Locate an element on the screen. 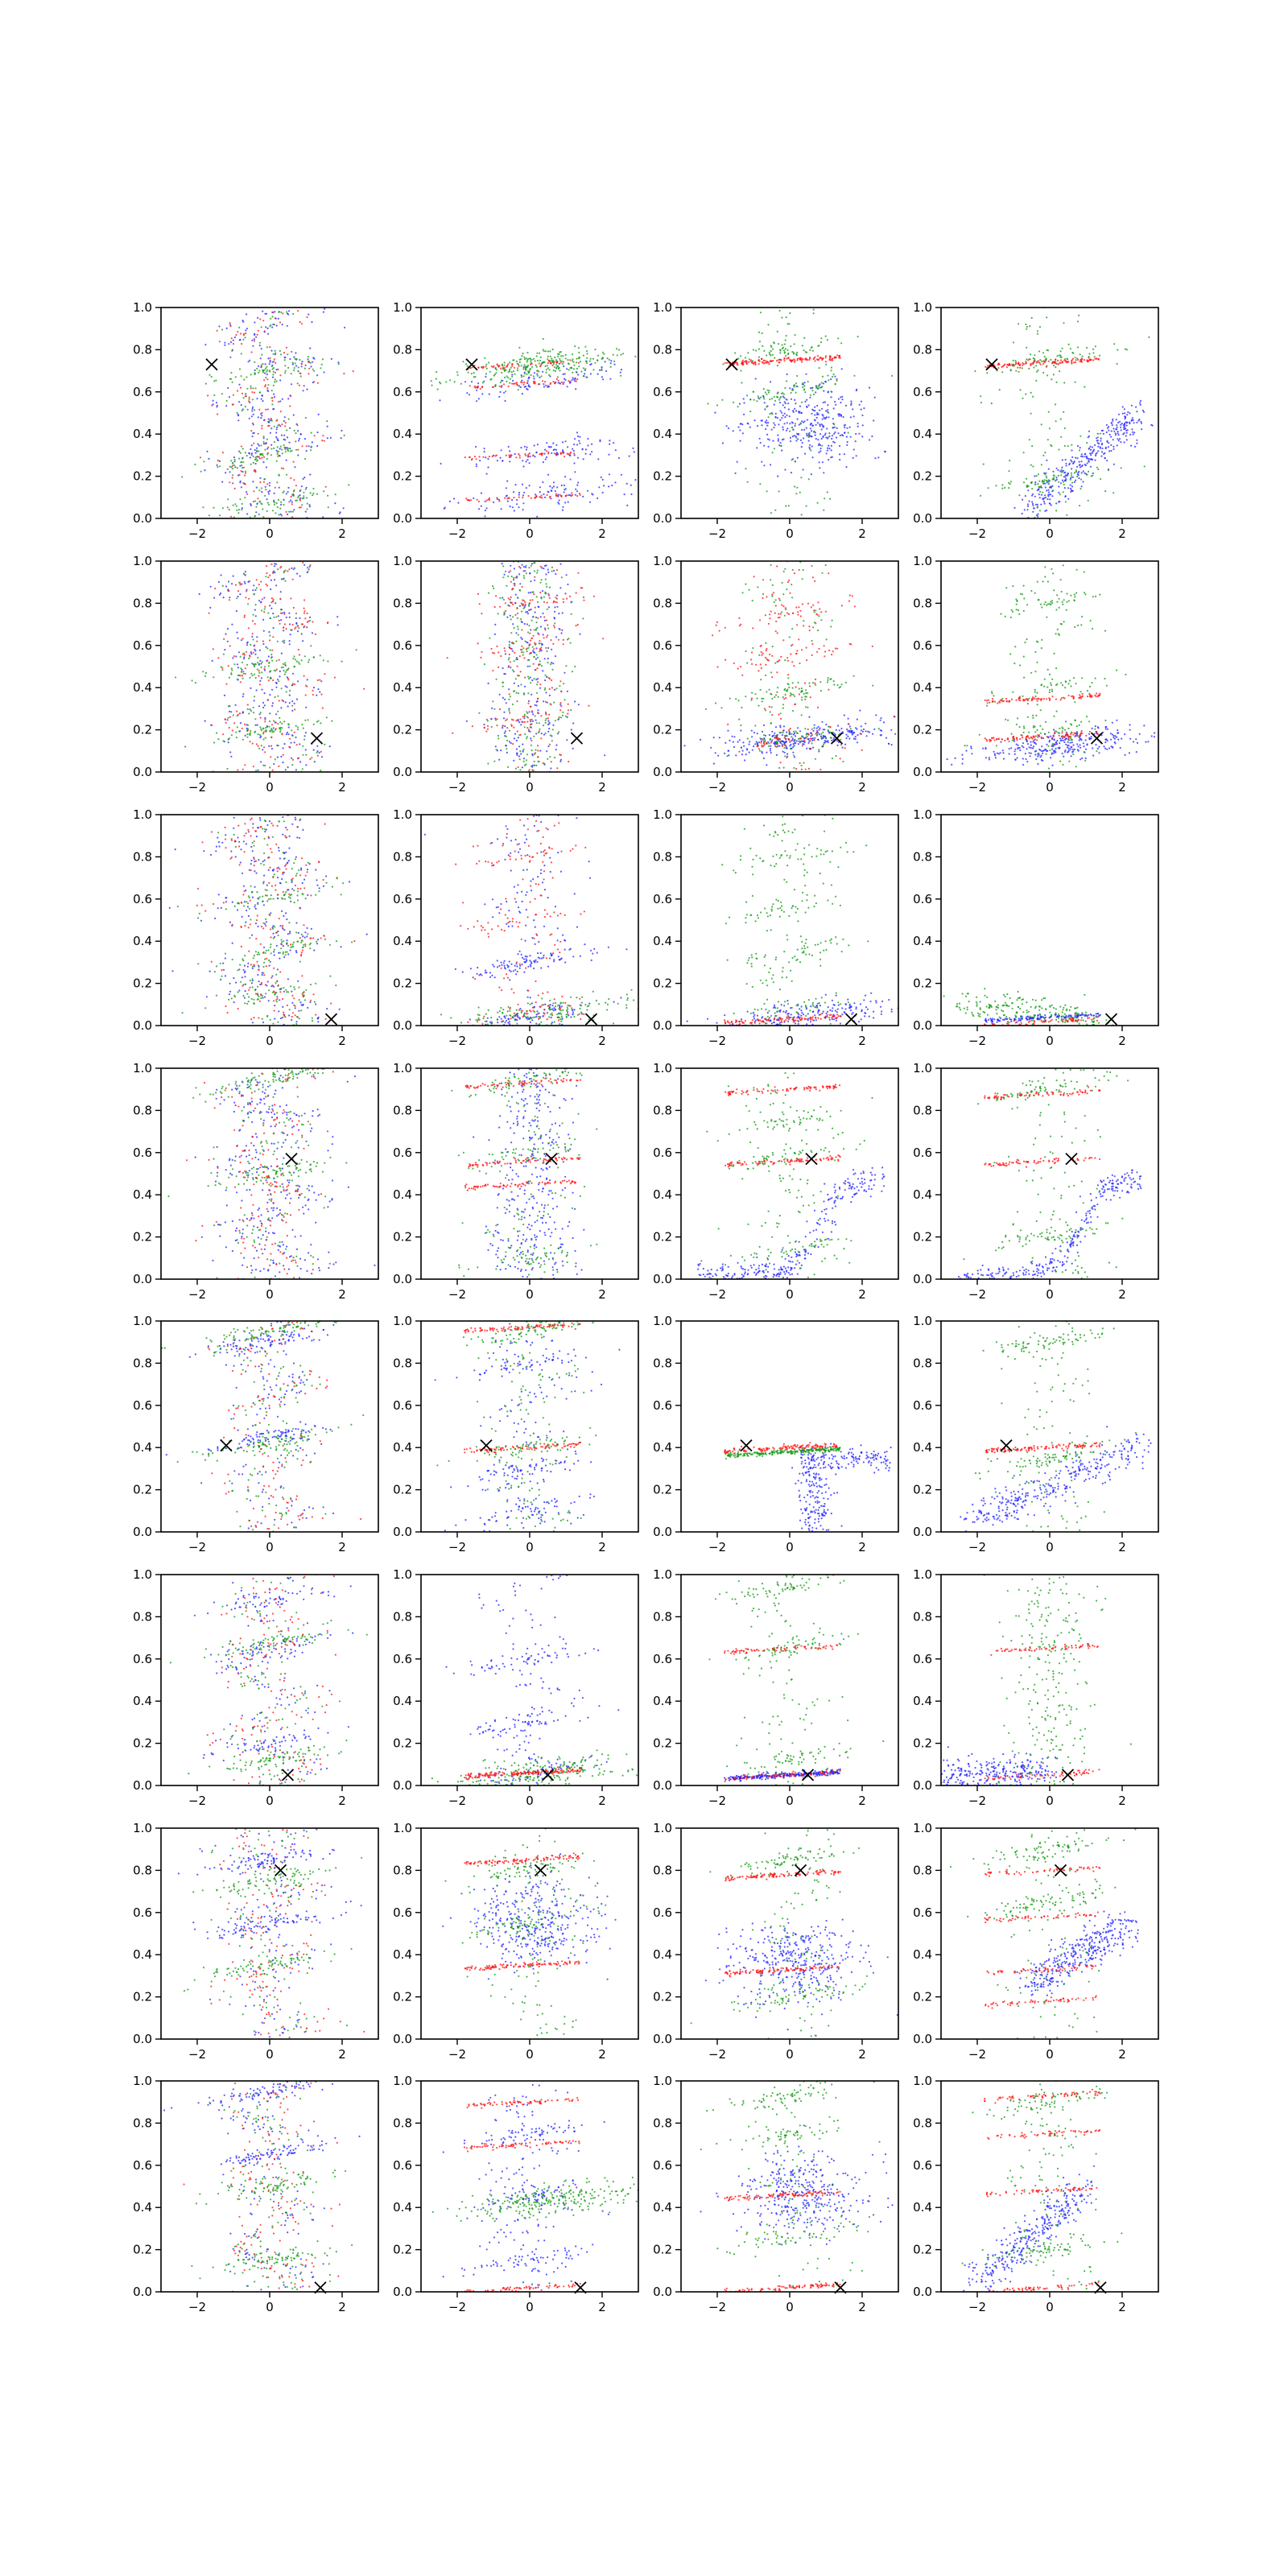 This screenshot has width=1288, height=2576. panel-r1-c1: −2 0 20.00.20.40.60.81.0 is located at coordinates (256, 421).